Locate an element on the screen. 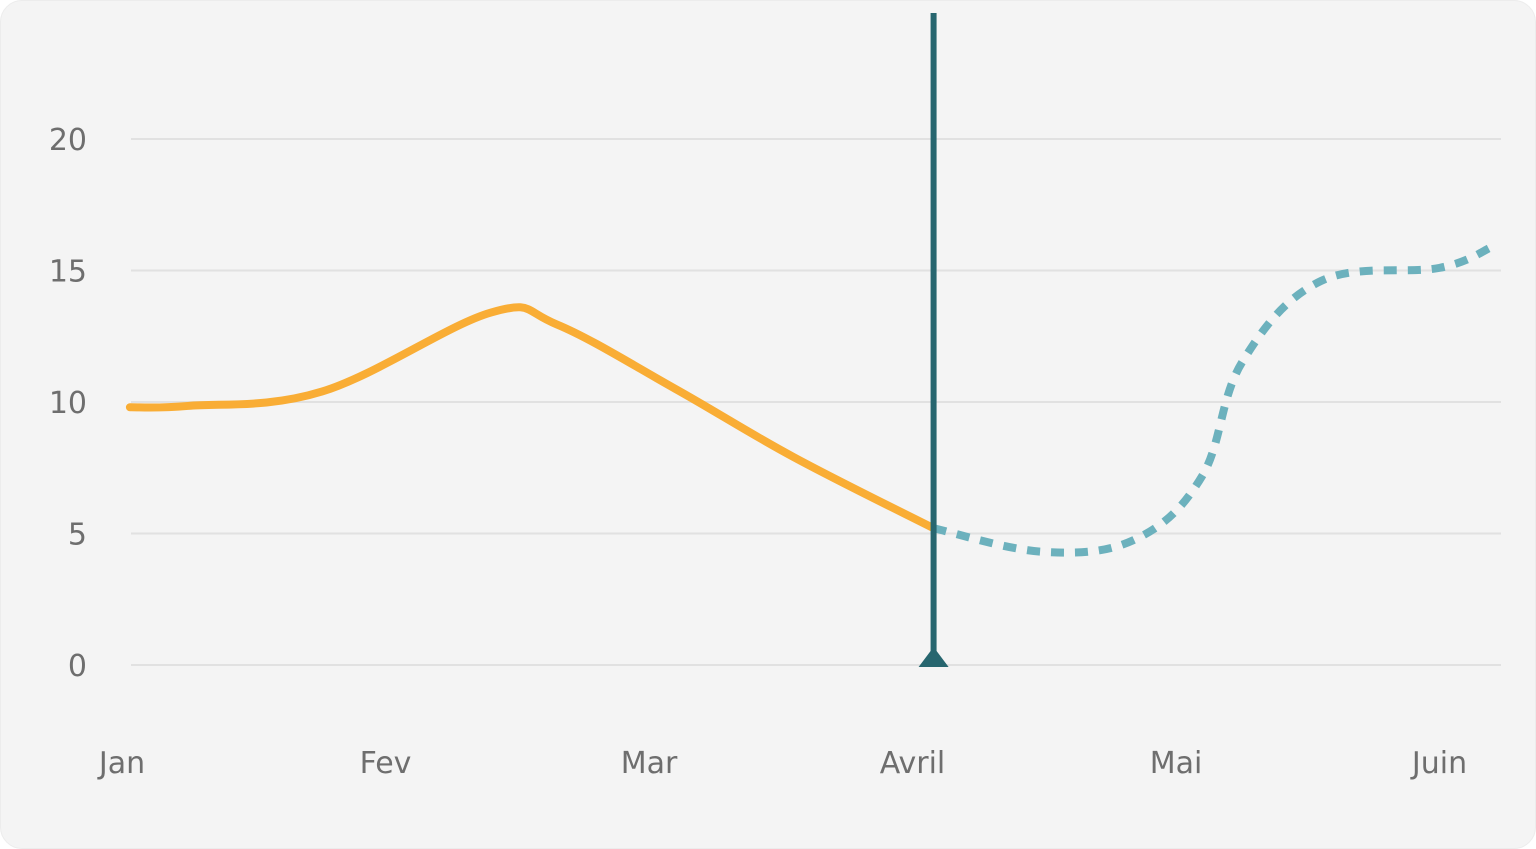 This screenshot has height=849, width=1536. actual-line is located at coordinates (531, 418).